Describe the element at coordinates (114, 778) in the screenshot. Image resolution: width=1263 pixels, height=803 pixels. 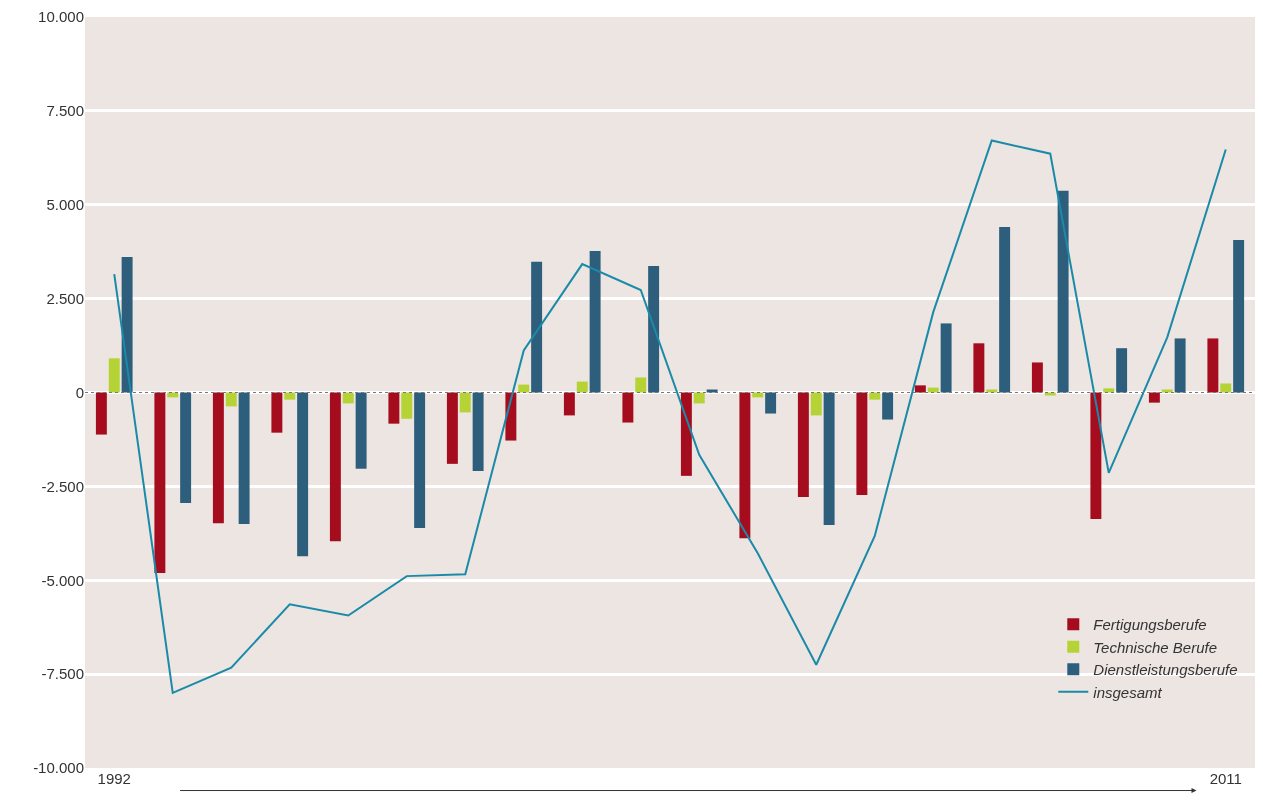
I see `x-tick-label: 1992` at that location.